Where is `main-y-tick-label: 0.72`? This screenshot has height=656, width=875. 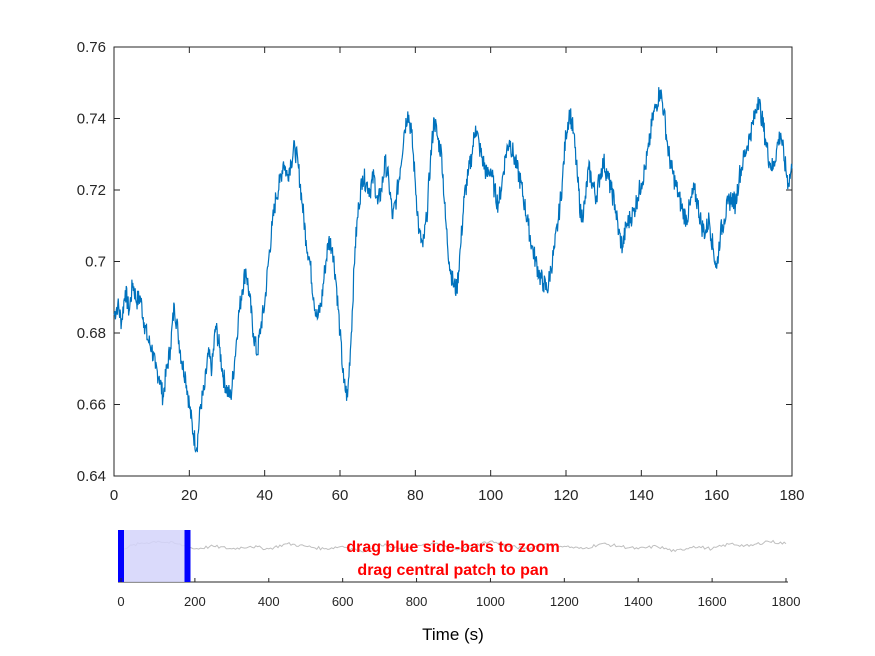 main-y-tick-label: 0.72 is located at coordinates (91, 190).